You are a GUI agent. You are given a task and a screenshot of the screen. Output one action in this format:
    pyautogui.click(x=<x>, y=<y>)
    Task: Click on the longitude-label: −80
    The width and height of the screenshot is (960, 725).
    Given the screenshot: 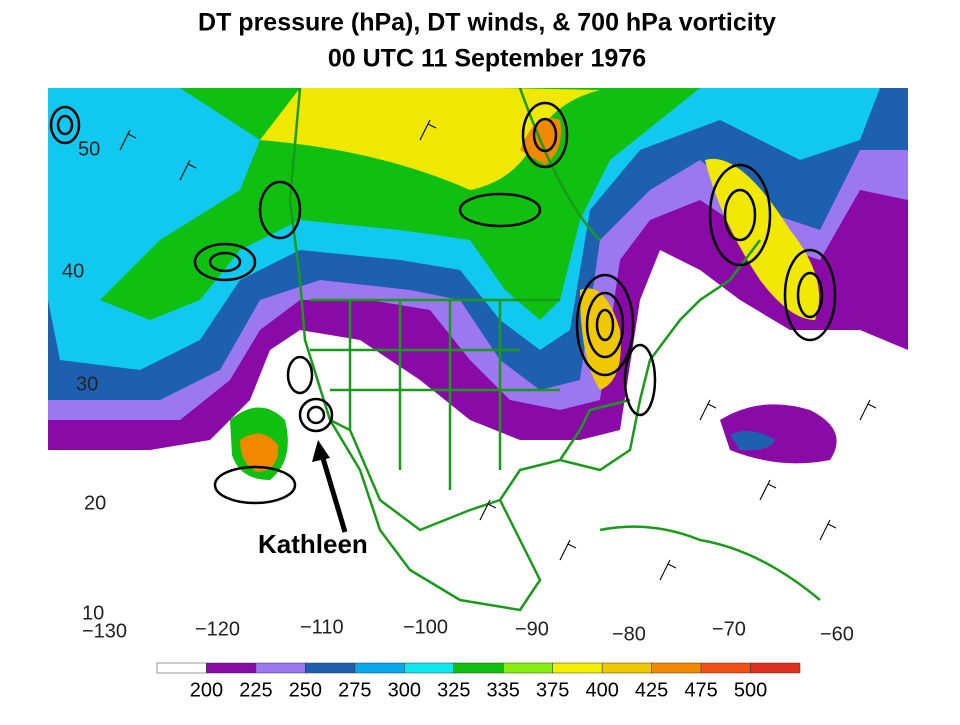 What is the action you would take?
    pyautogui.click(x=629, y=634)
    